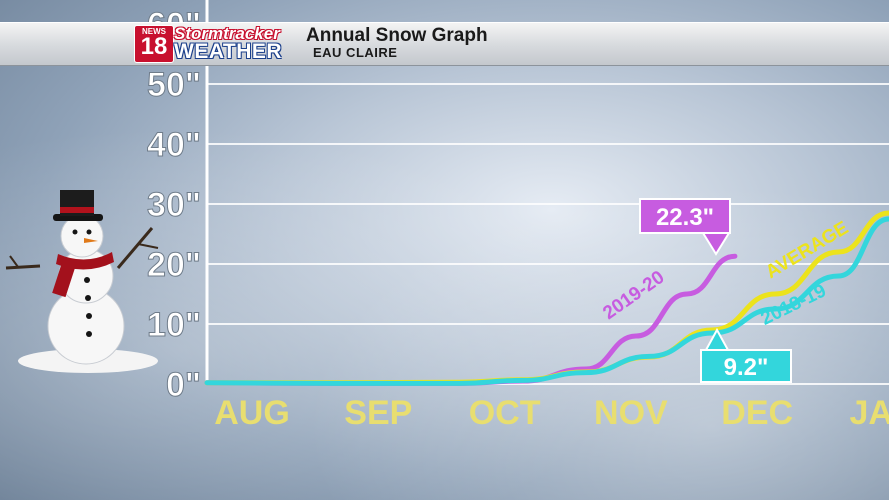 This screenshot has width=889, height=500. I want to click on chart-title: Annual Snow Graph, so click(397, 35).